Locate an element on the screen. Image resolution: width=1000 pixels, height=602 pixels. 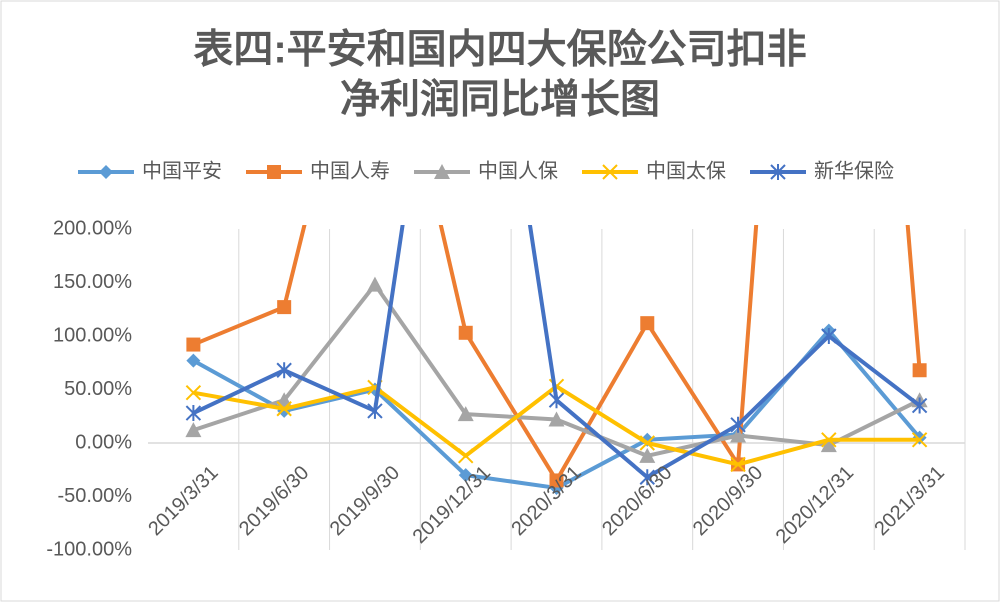
legend-item: 中国人保 is located at coordinates (486, 170).